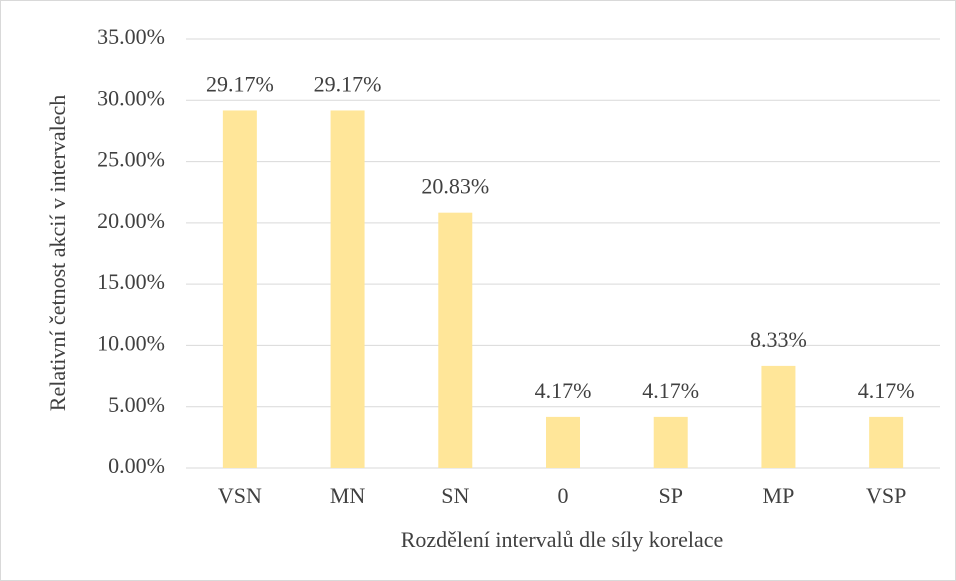 This screenshot has width=956, height=581. What do you see at coordinates (348, 495) in the screenshot?
I see `x-tick-label: MN` at bounding box center [348, 495].